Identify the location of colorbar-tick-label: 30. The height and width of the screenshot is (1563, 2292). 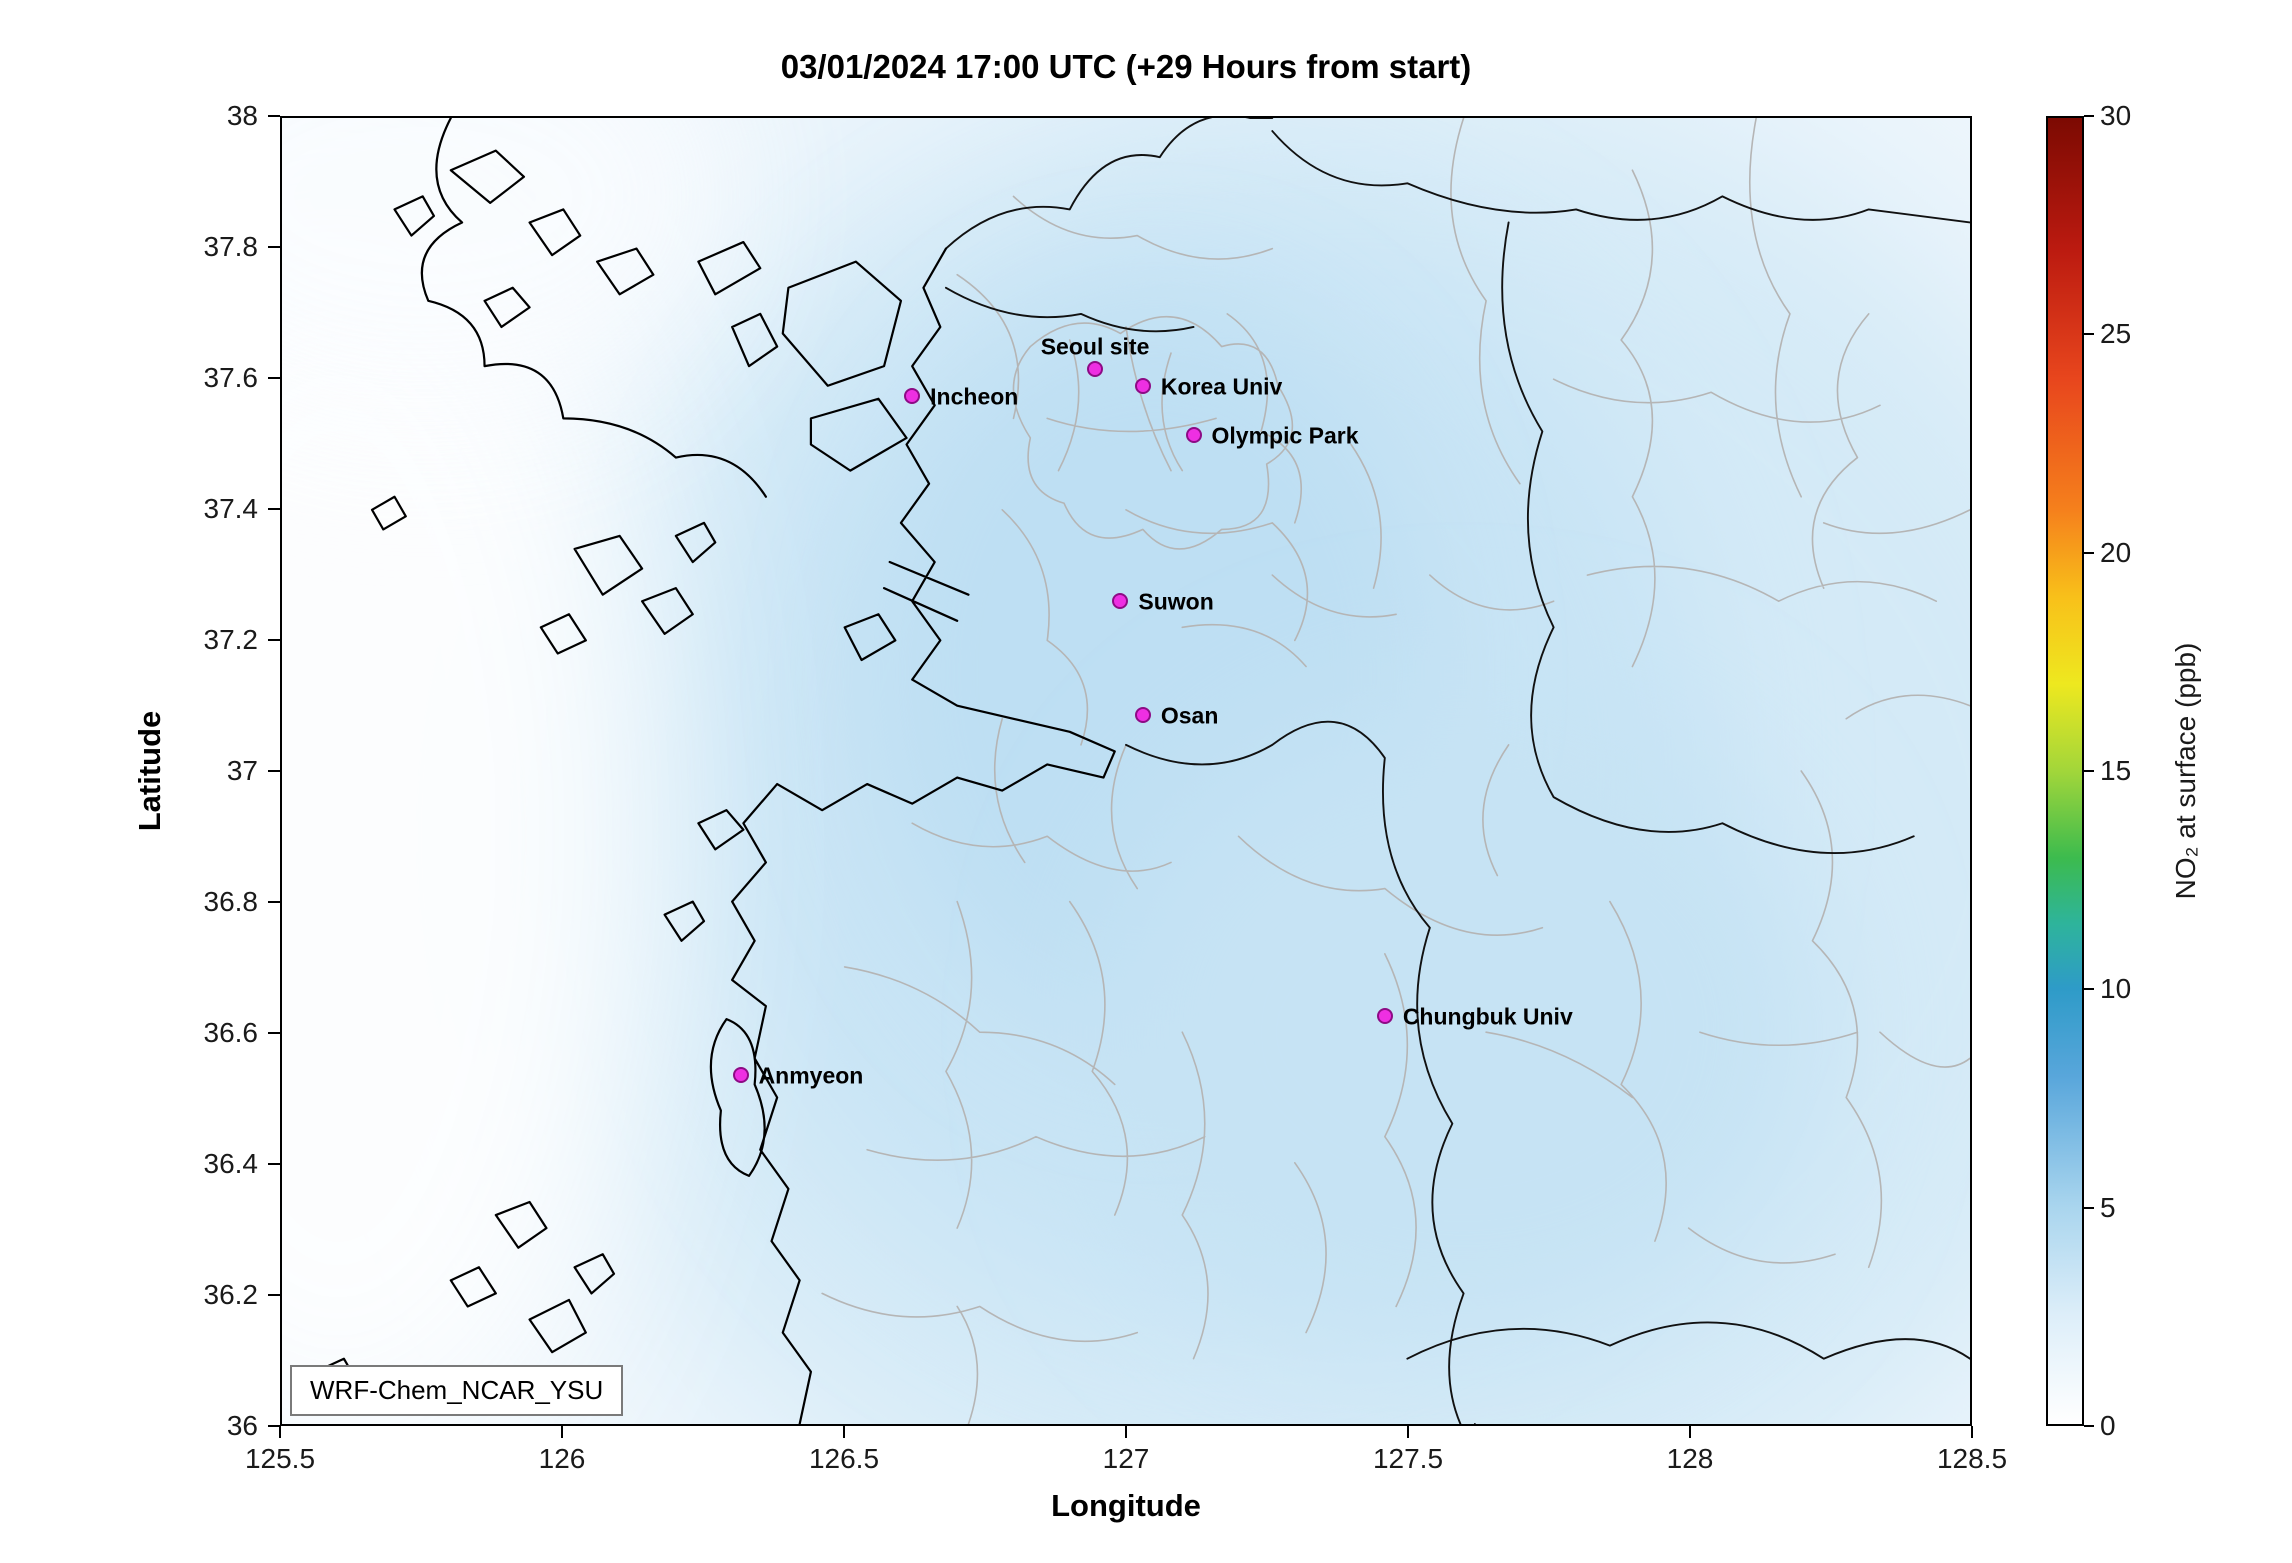
(2116, 115).